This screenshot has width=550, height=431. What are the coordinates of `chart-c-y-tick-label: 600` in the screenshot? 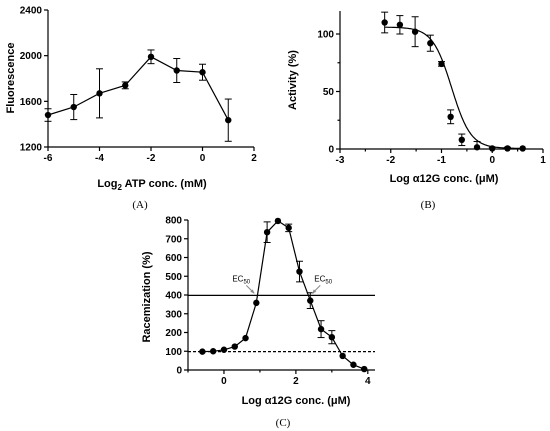 It's located at (173, 258).